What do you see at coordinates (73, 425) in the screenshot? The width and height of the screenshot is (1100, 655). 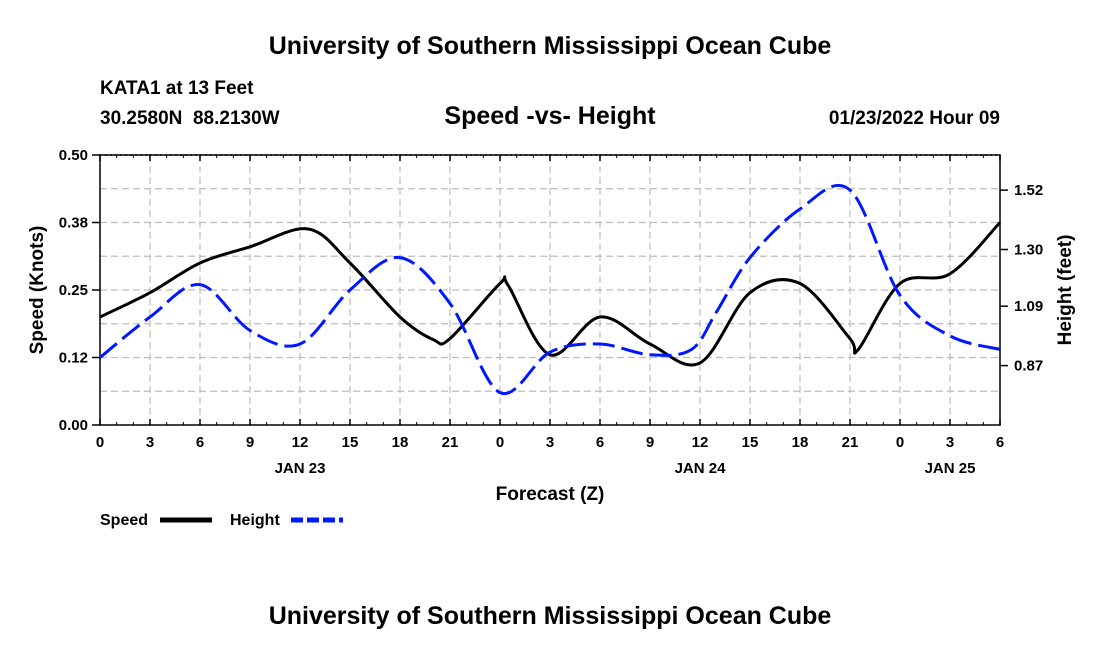 I see `y-left-tick-label: 0.00` at bounding box center [73, 425].